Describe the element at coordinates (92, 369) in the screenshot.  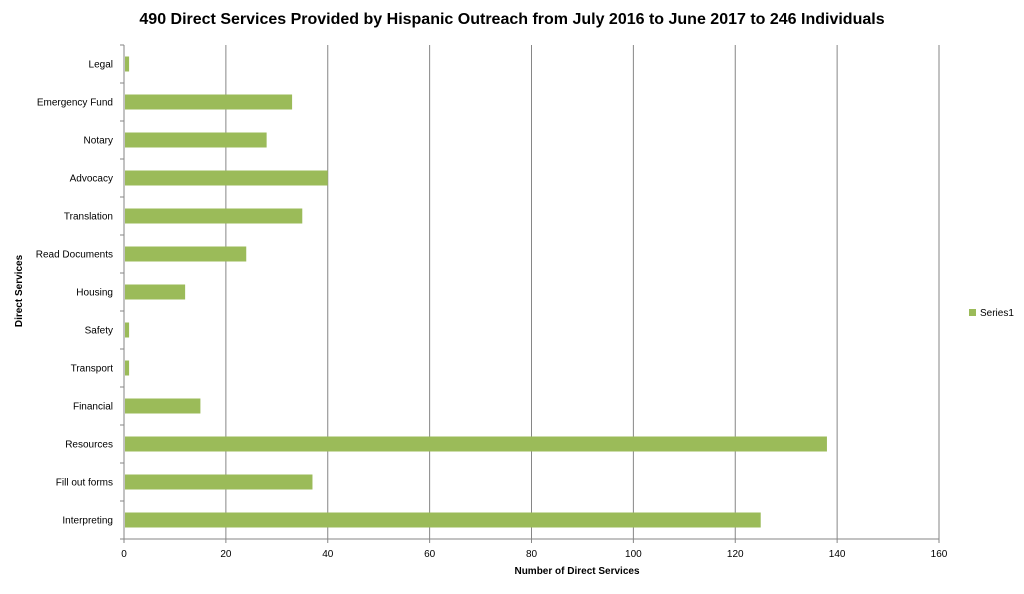
I see `y-tick-label: Transport` at that location.